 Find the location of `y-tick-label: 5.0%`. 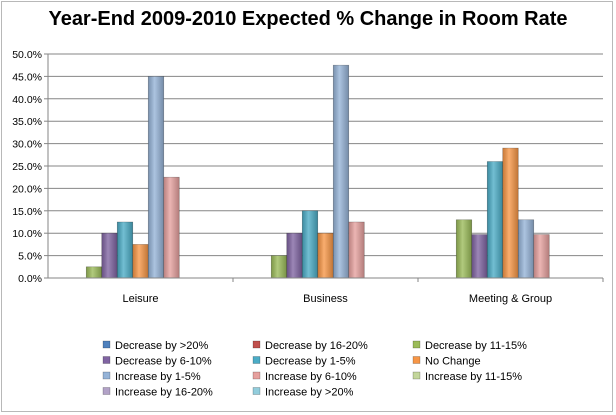

y-tick-label: 5.0% is located at coordinates (30, 257).